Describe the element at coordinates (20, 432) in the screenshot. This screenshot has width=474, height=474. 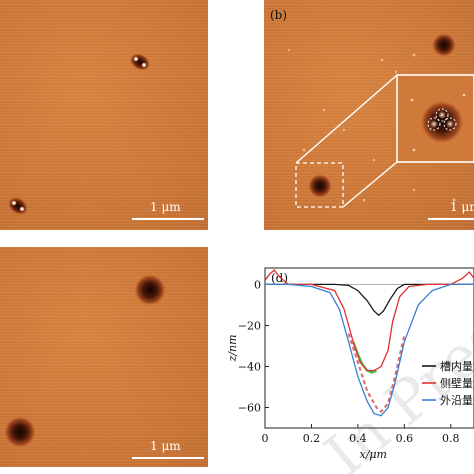
I see `nanohole-lower` at that location.